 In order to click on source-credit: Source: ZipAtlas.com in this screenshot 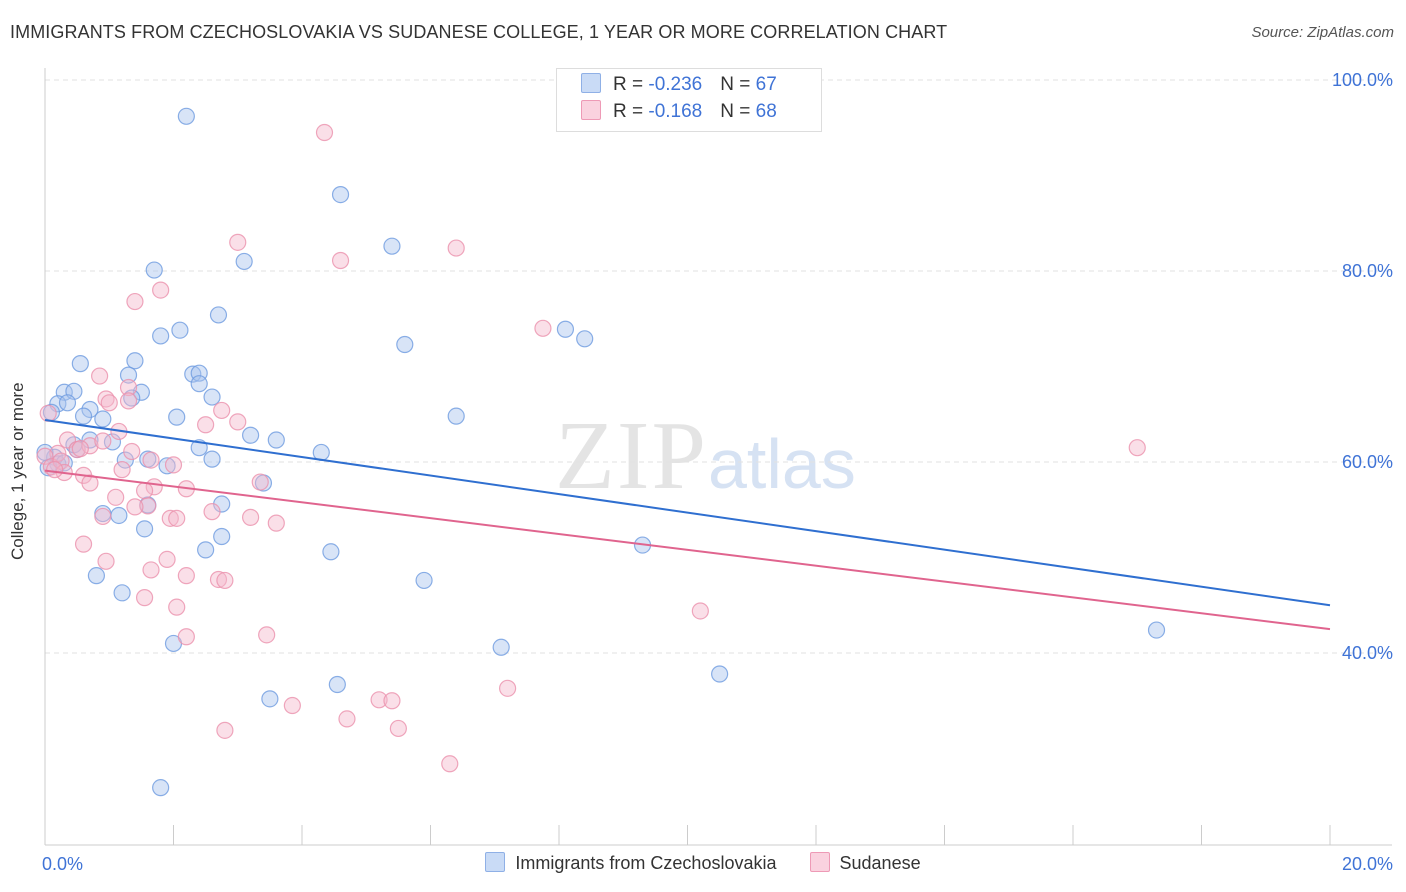, I will do `click(1322, 32)`.